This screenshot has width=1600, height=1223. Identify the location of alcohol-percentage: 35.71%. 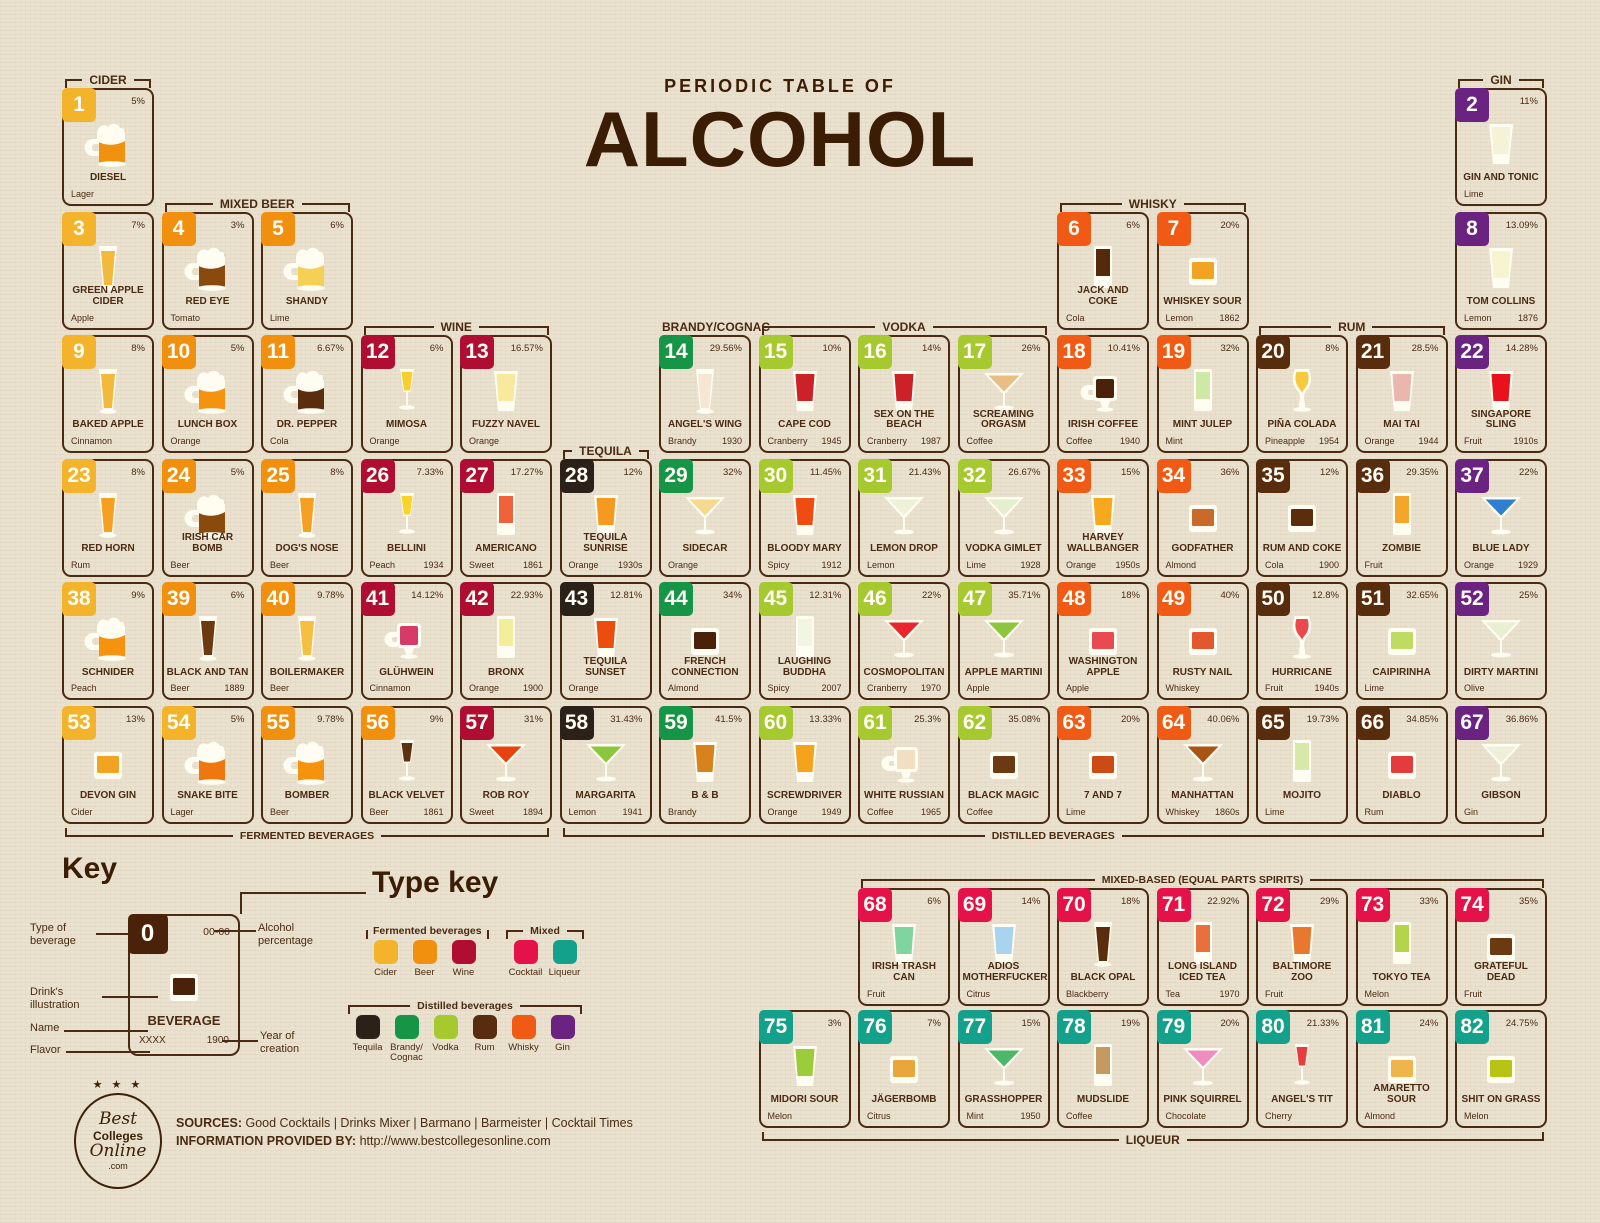
(1024, 596).